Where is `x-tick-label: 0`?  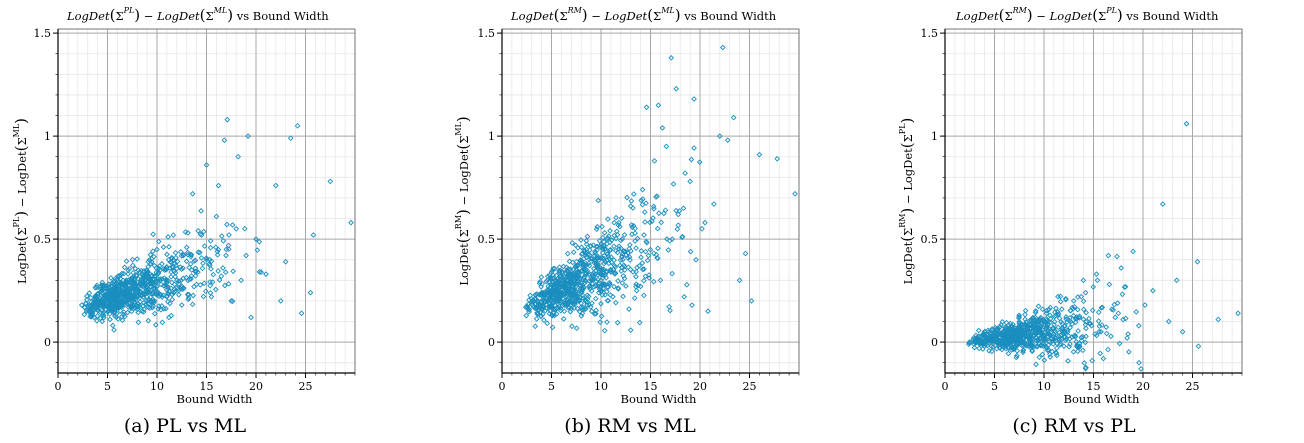
x-tick-label: 0 is located at coordinates (58, 386).